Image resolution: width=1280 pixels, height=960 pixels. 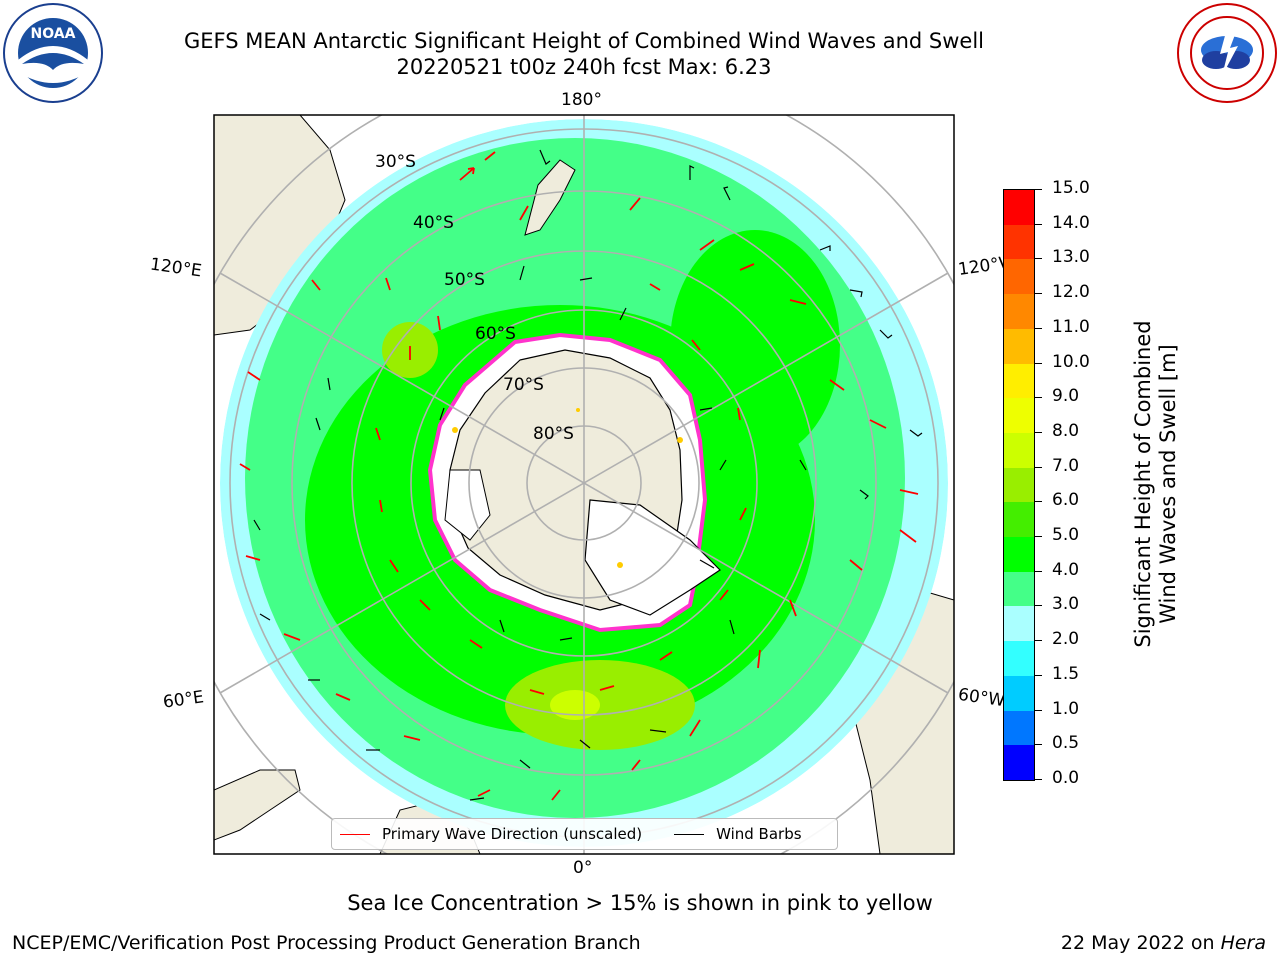 What do you see at coordinates (1066, 639) in the screenshot?
I see `colorbar-tick-label: 2.0` at bounding box center [1066, 639].